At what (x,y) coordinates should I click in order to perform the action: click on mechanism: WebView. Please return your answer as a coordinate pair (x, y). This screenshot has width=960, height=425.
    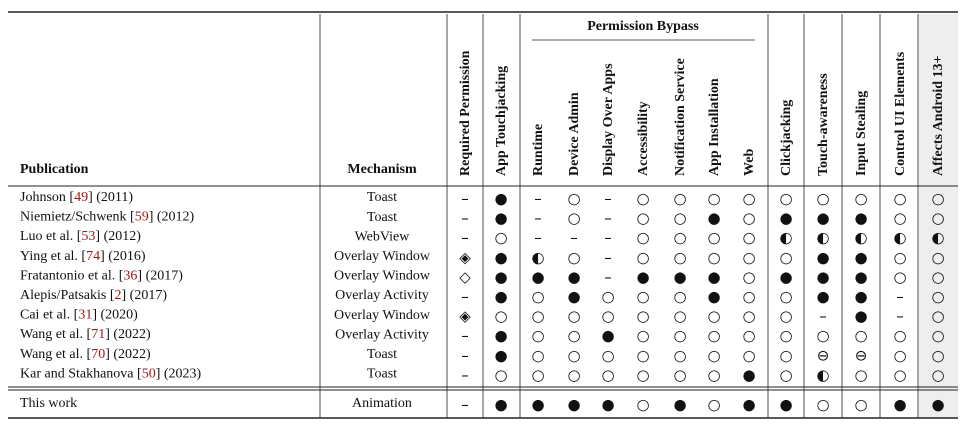
    Looking at the image, I should click on (383, 236).